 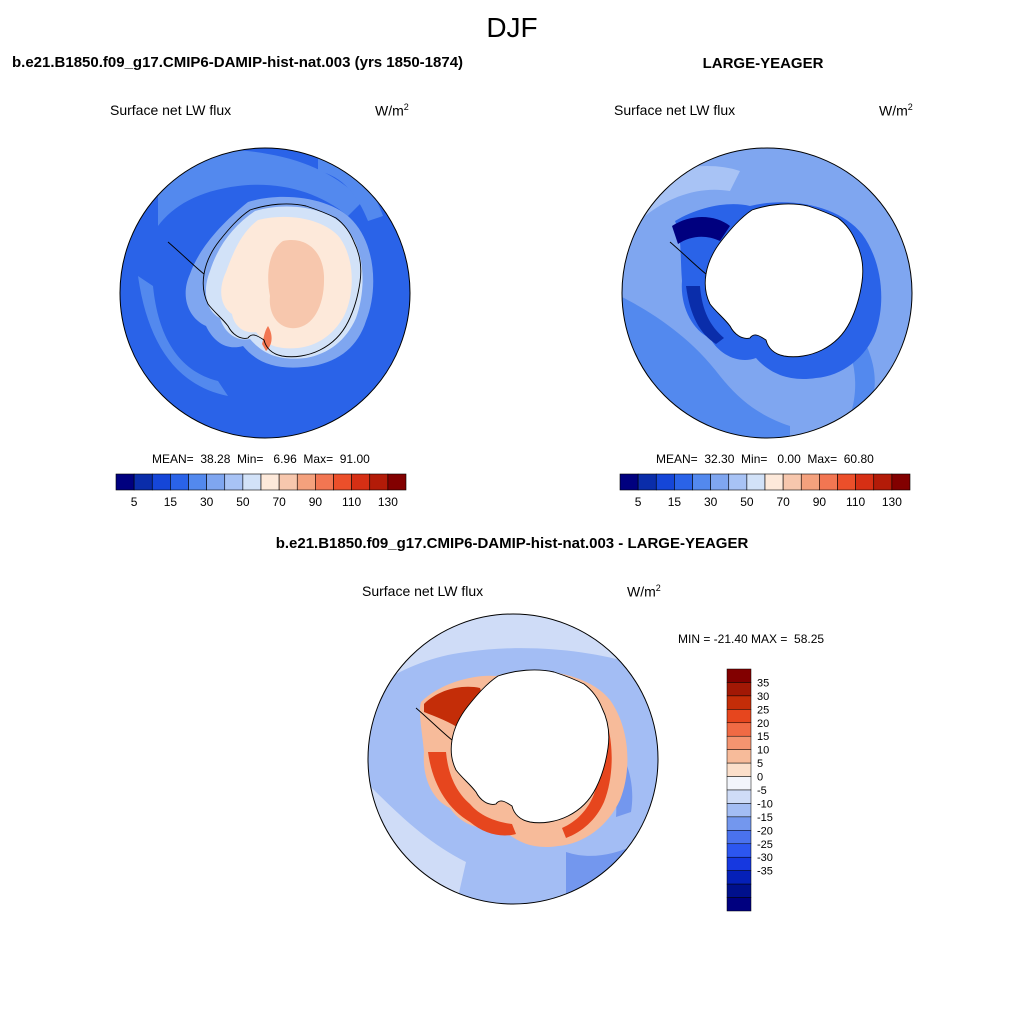 What do you see at coordinates (171, 110) in the screenshot?
I see `panel1-variable: Surface net LW flux` at bounding box center [171, 110].